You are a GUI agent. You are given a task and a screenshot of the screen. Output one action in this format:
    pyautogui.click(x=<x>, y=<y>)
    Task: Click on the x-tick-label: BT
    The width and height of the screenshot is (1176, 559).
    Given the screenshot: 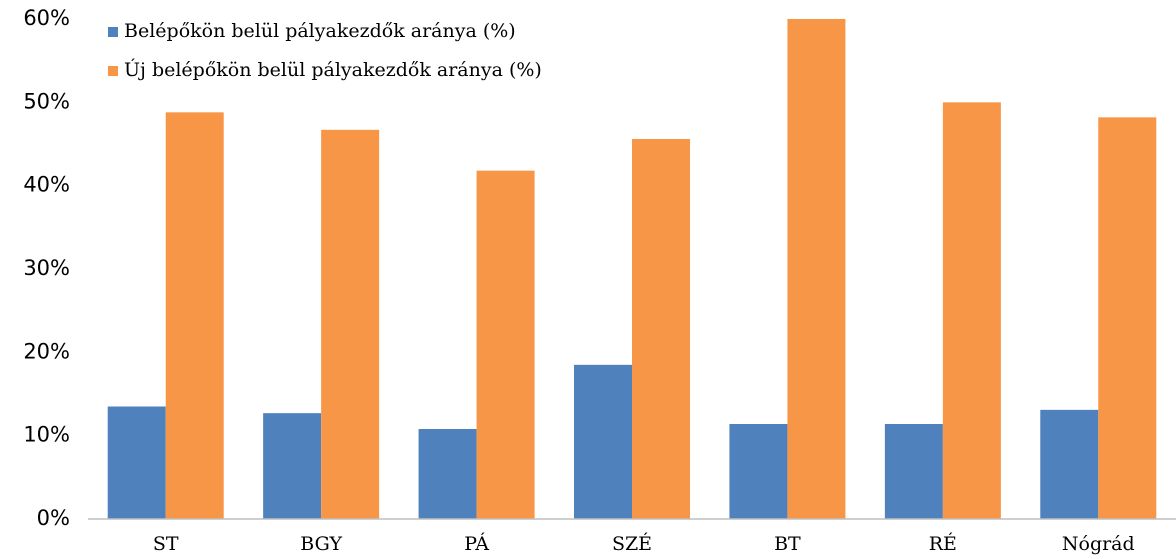 What is the action you would take?
    pyautogui.click(x=787, y=544)
    